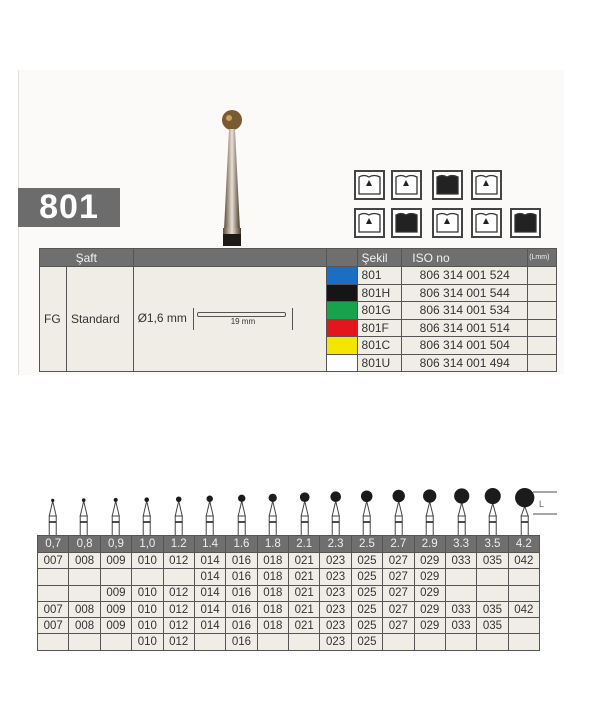  What do you see at coordinates (288, 511) in the screenshot?
I see `bur-size-illustrations` at bounding box center [288, 511].